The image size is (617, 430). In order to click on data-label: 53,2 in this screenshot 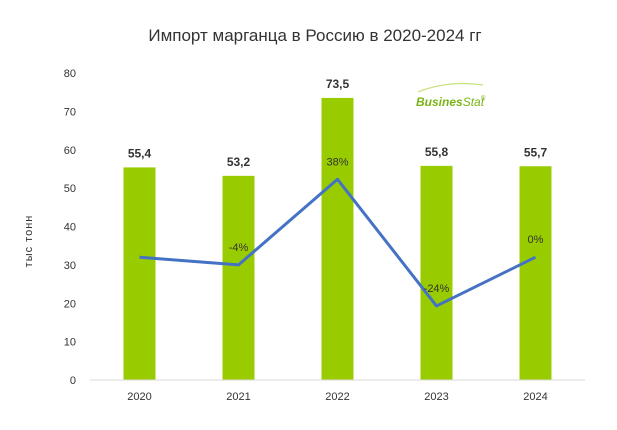, I will do `click(239, 162)`.